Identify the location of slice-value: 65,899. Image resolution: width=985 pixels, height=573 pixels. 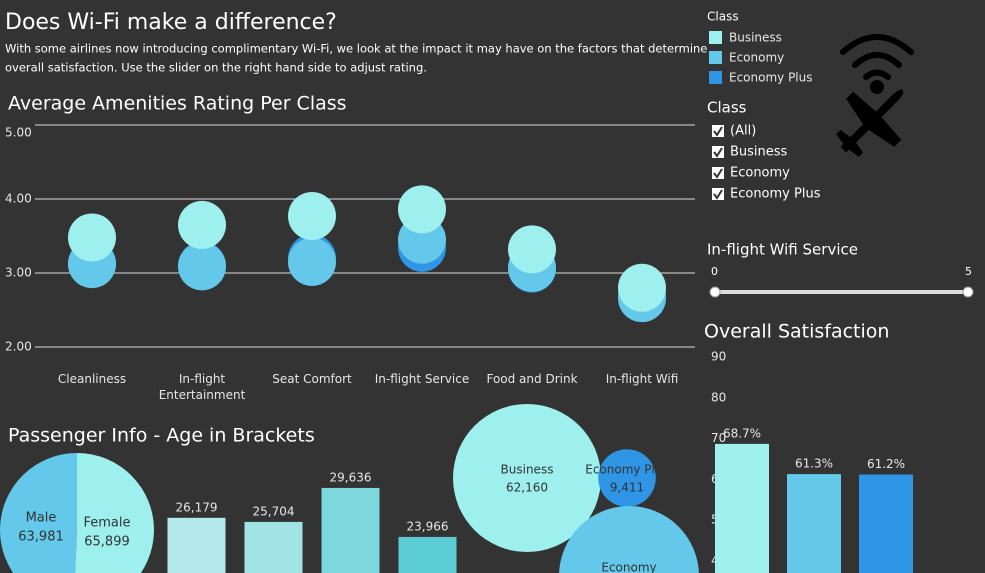
(107, 542).